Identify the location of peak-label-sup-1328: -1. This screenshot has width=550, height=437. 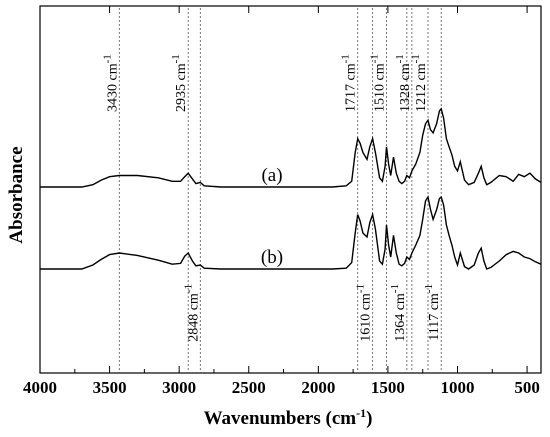
(400, 58).